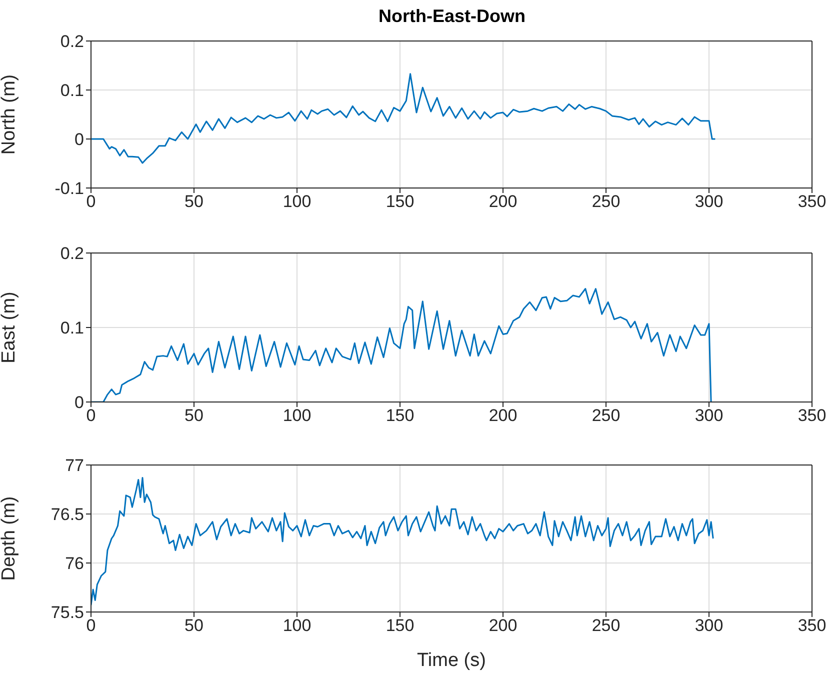 The height and width of the screenshot is (680, 837). Describe the element at coordinates (67, 514) in the screenshot. I see `y-tick-label: 76.5` at that location.